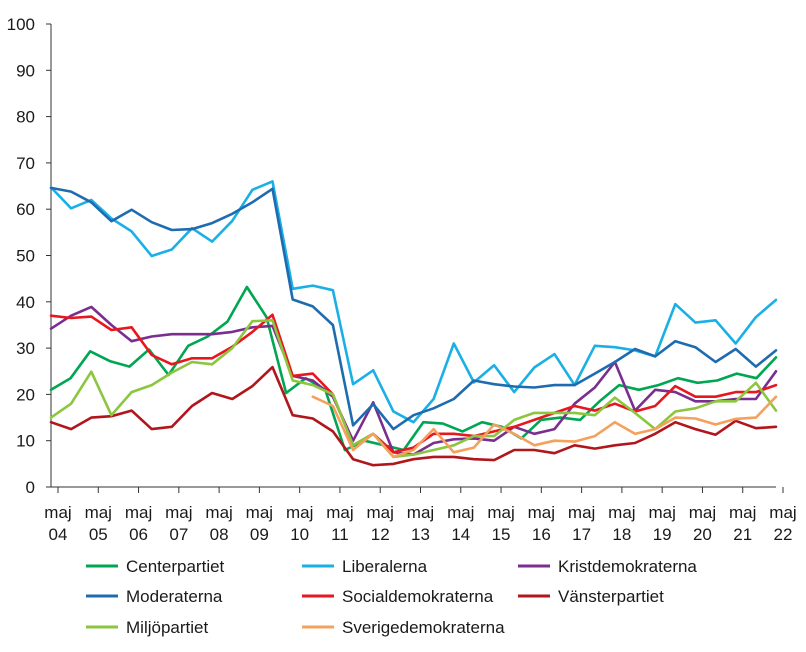 Image resolution: width=806 pixels, height=652 pixels. Describe the element at coordinates (702, 534) in the screenshot. I see `x-tick-label-year: 20` at that location.